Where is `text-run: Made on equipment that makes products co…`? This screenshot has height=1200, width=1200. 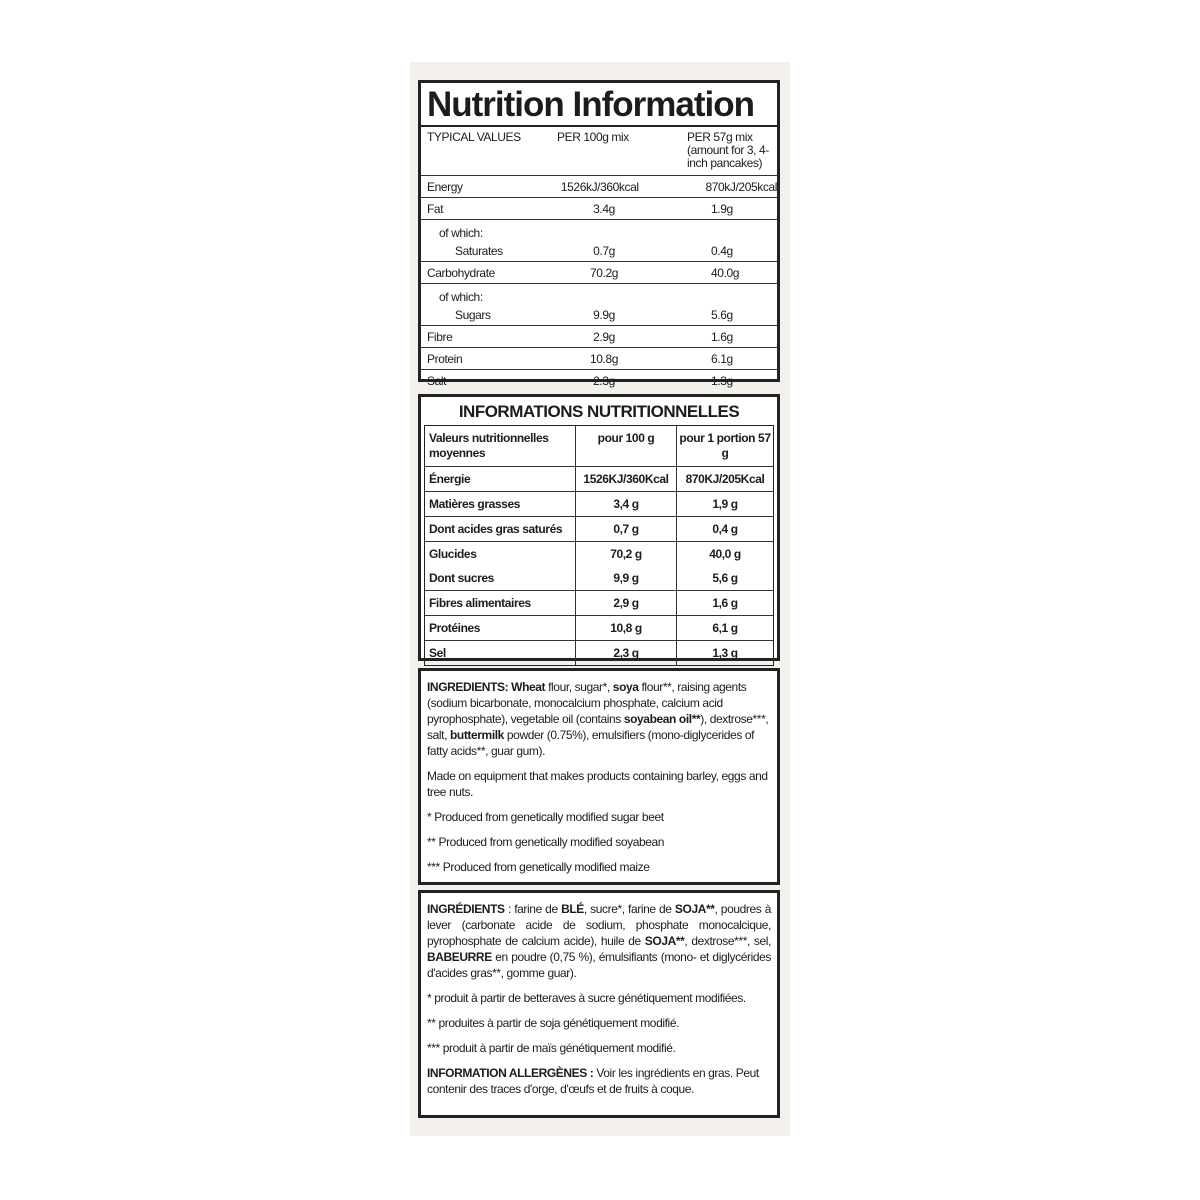 text-run: Made on equipment that makes products co… is located at coordinates (597, 784).